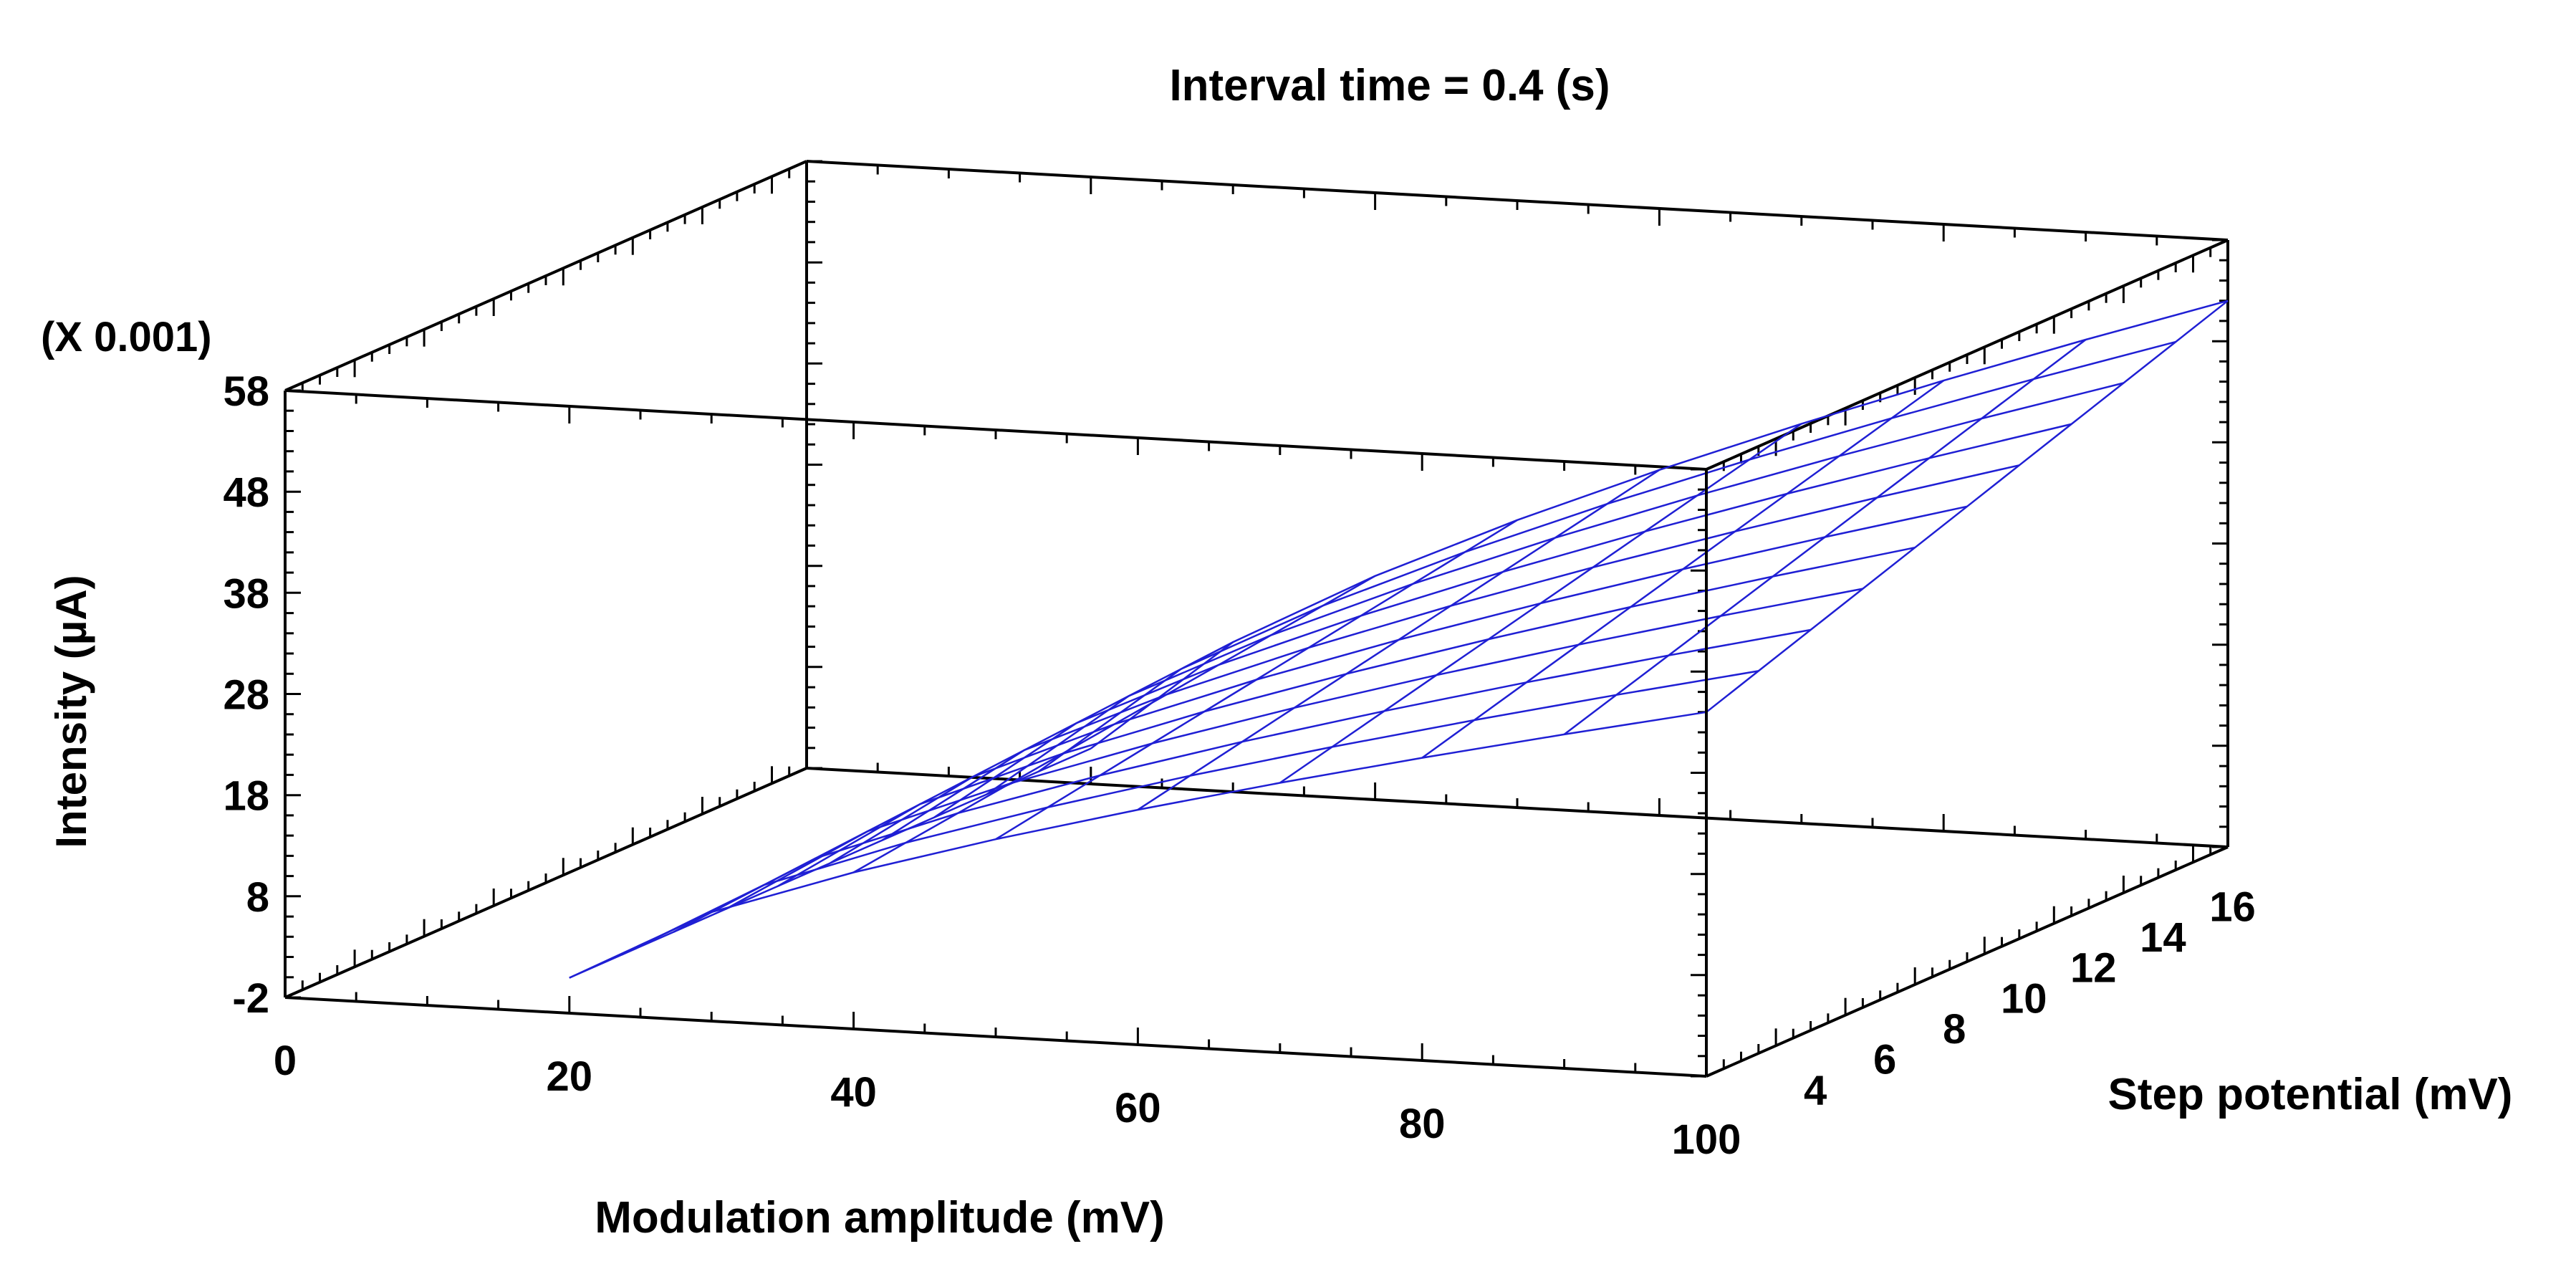  What do you see at coordinates (880, 1218) in the screenshot?
I see `x-axis-label: Modulation amplitude (mV)` at bounding box center [880, 1218].